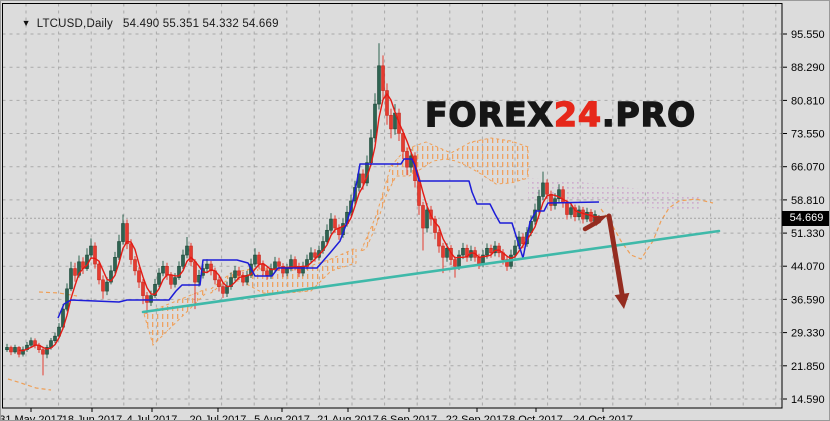  Describe the element at coordinates (622, 300) in the screenshot. I see `forecast-arrow-down-head` at that location.